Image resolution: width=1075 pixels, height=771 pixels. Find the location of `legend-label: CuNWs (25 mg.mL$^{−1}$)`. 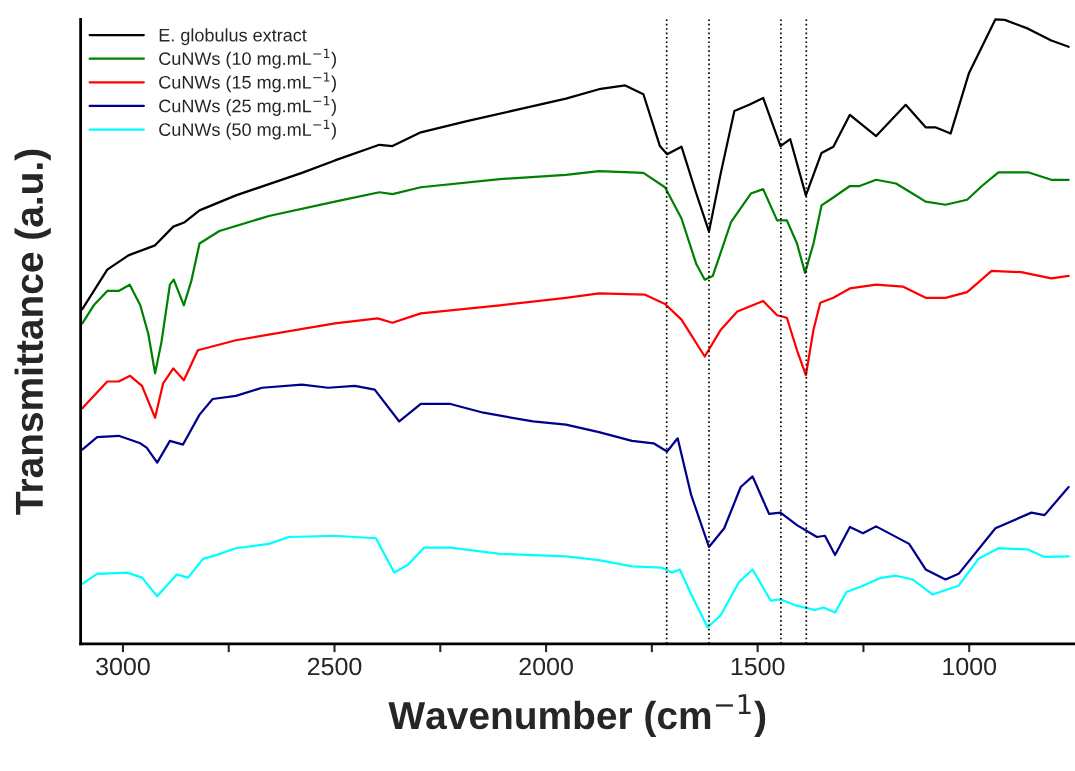

legend-label: CuNWs (25 mg.mL$^{−1}$) is located at coordinates (247, 106).